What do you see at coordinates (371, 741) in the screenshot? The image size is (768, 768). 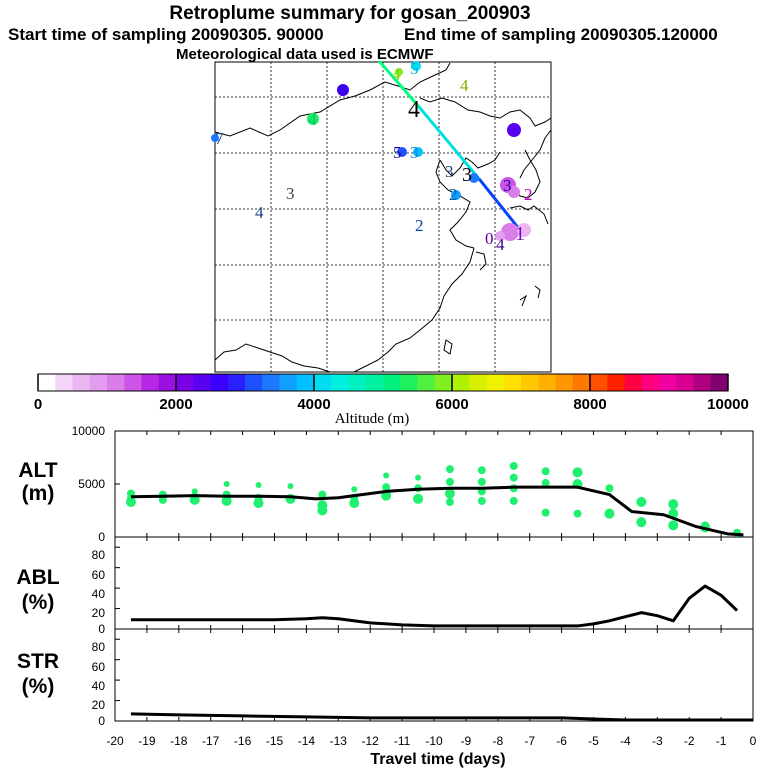 I see `x-tick-label: -12` at bounding box center [371, 741].